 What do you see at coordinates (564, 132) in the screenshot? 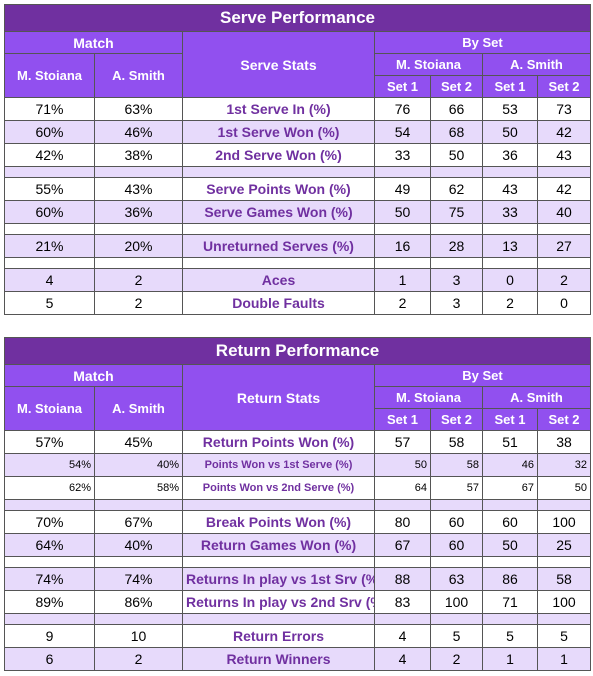
I see `set-value: 42` at bounding box center [564, 132].